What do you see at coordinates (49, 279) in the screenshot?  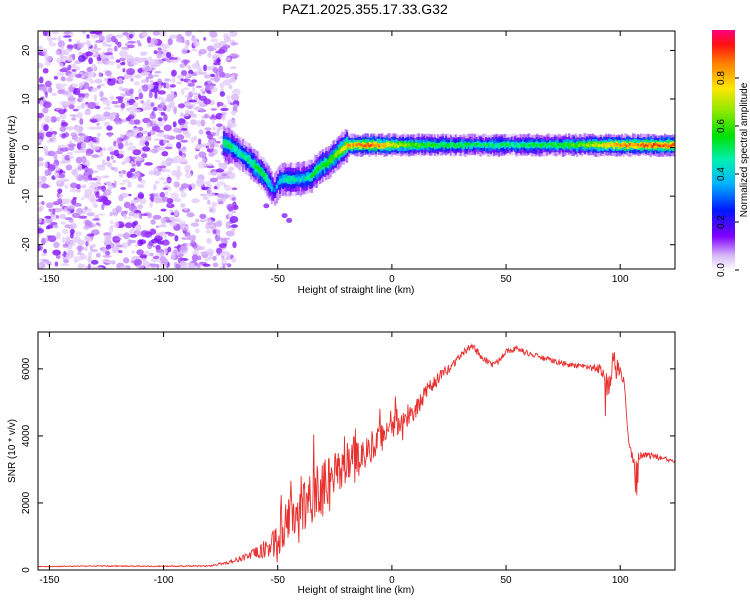 I see `x-tick-label: -150` at bounding box center [49, 279].